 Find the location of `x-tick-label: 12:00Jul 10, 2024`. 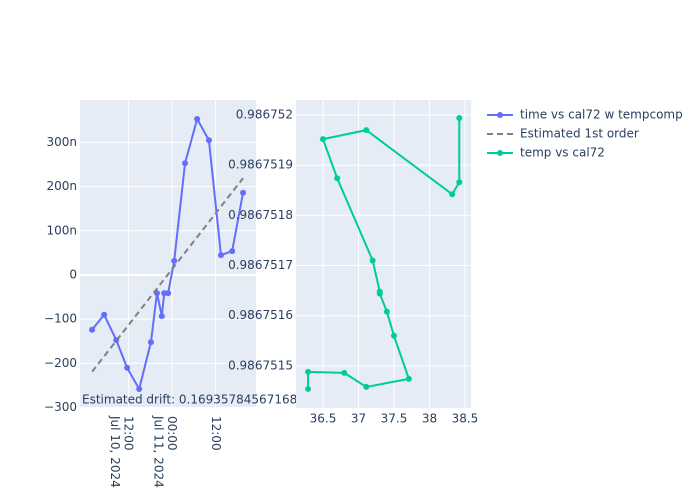

x-tick-label: 12:00Jul 10, 2024 is located at coordinates (122, 451).